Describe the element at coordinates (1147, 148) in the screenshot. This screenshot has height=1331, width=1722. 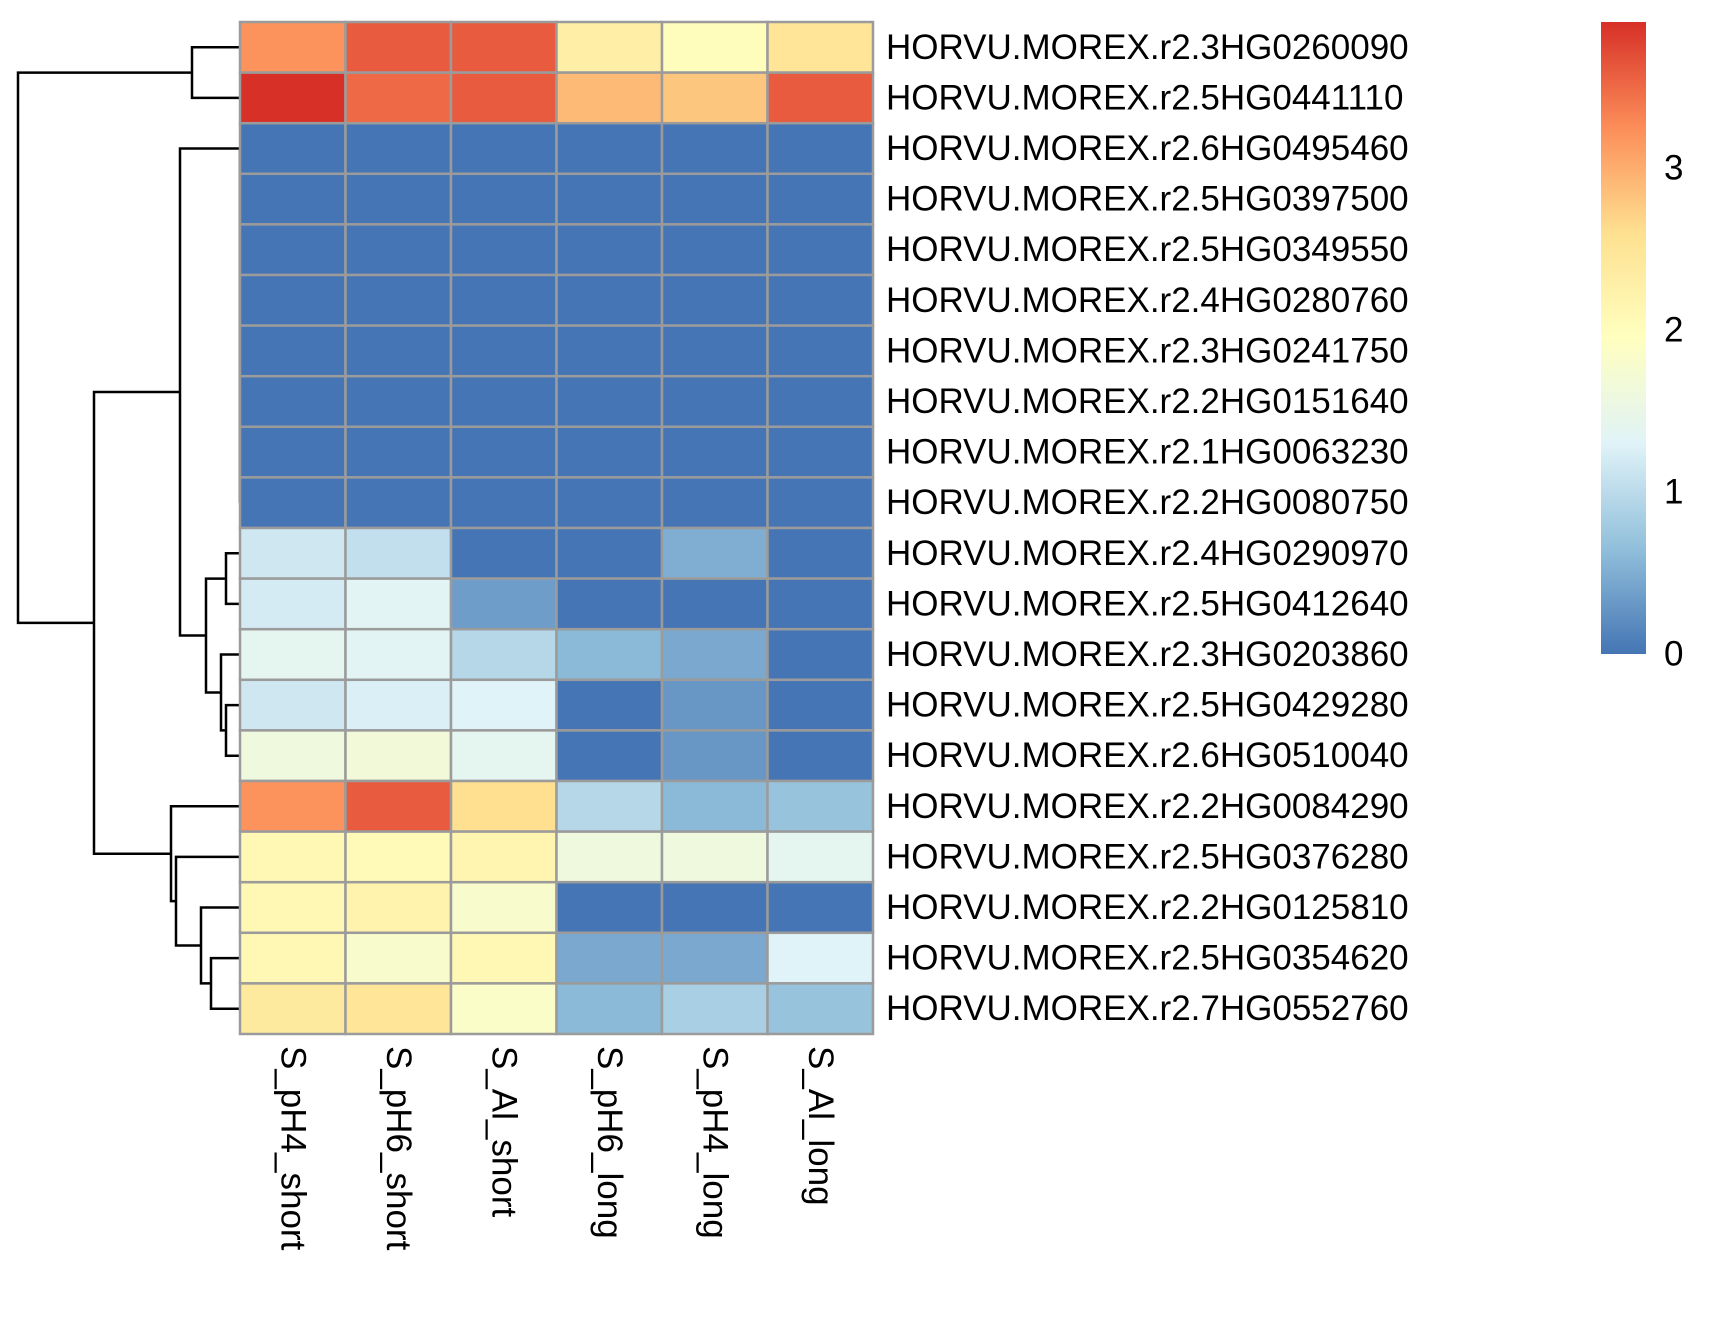
I see `row-label: HORVU.MOREX.r2.6HG0495460` at that location.